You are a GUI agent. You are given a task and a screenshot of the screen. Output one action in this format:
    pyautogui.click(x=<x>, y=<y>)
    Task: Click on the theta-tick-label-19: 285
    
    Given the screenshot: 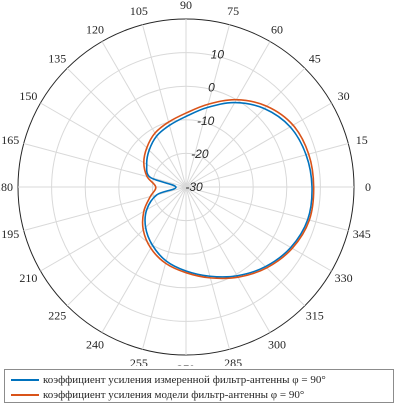 What is the action you would take?
    pyautogui.click(x=233, y=361)
    